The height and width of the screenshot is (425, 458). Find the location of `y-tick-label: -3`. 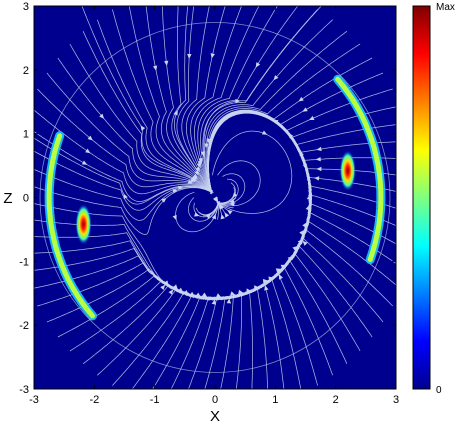

y-tick-label: -3 is located at coordinates (24, 390).